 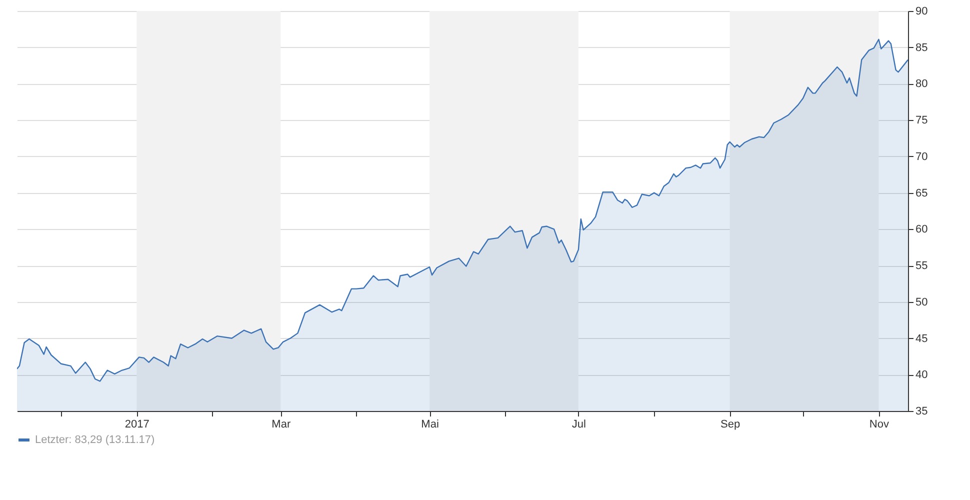 I want to click on x-tick-label: Mar, so click(x=281, y=424).